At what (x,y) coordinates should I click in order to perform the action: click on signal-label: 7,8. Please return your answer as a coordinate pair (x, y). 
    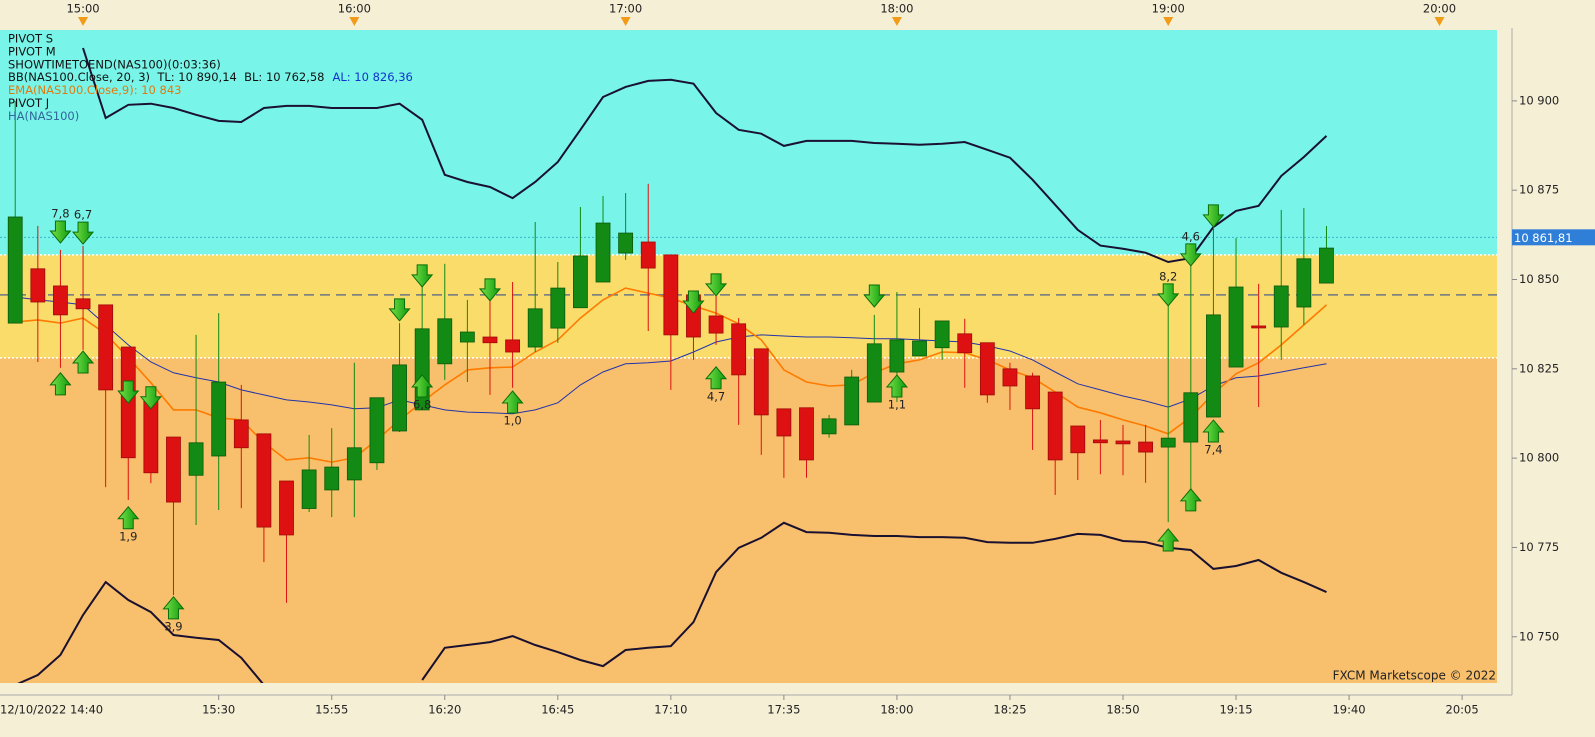
    Looking at the image, I should click on (60, 213).